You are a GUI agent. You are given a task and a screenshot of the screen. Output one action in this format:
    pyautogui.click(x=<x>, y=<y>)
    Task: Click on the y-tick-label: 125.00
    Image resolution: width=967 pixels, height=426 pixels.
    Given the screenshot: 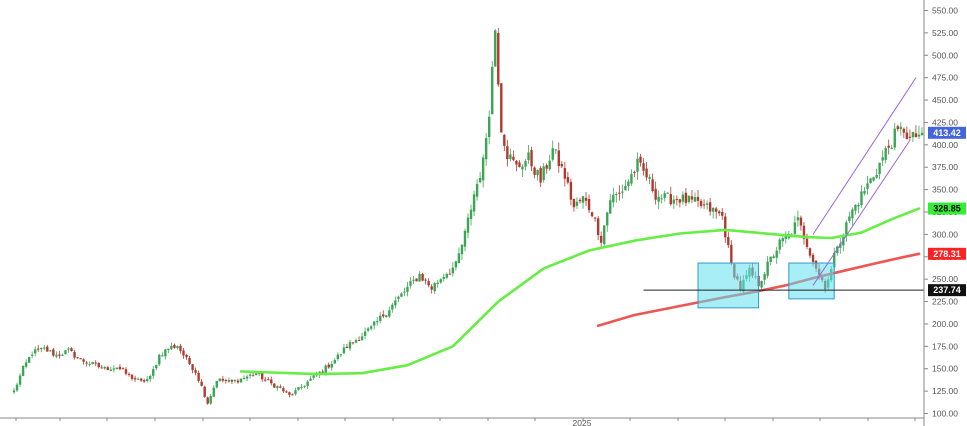 What is the action you would take?
    pyautogui.click(x=945, y=391)
    